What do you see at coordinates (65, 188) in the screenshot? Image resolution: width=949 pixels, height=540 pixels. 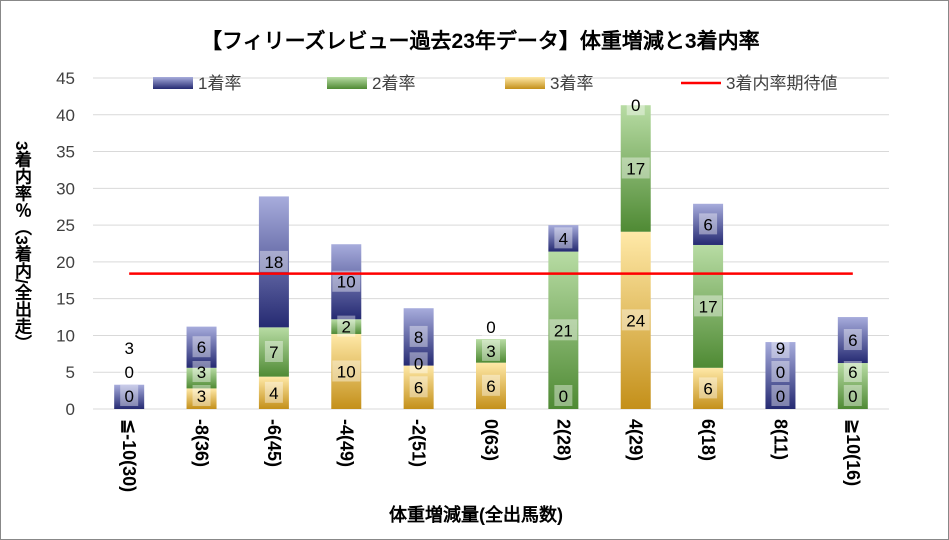 I see `y-tick-label: 30` at bounding box center [65, 188].